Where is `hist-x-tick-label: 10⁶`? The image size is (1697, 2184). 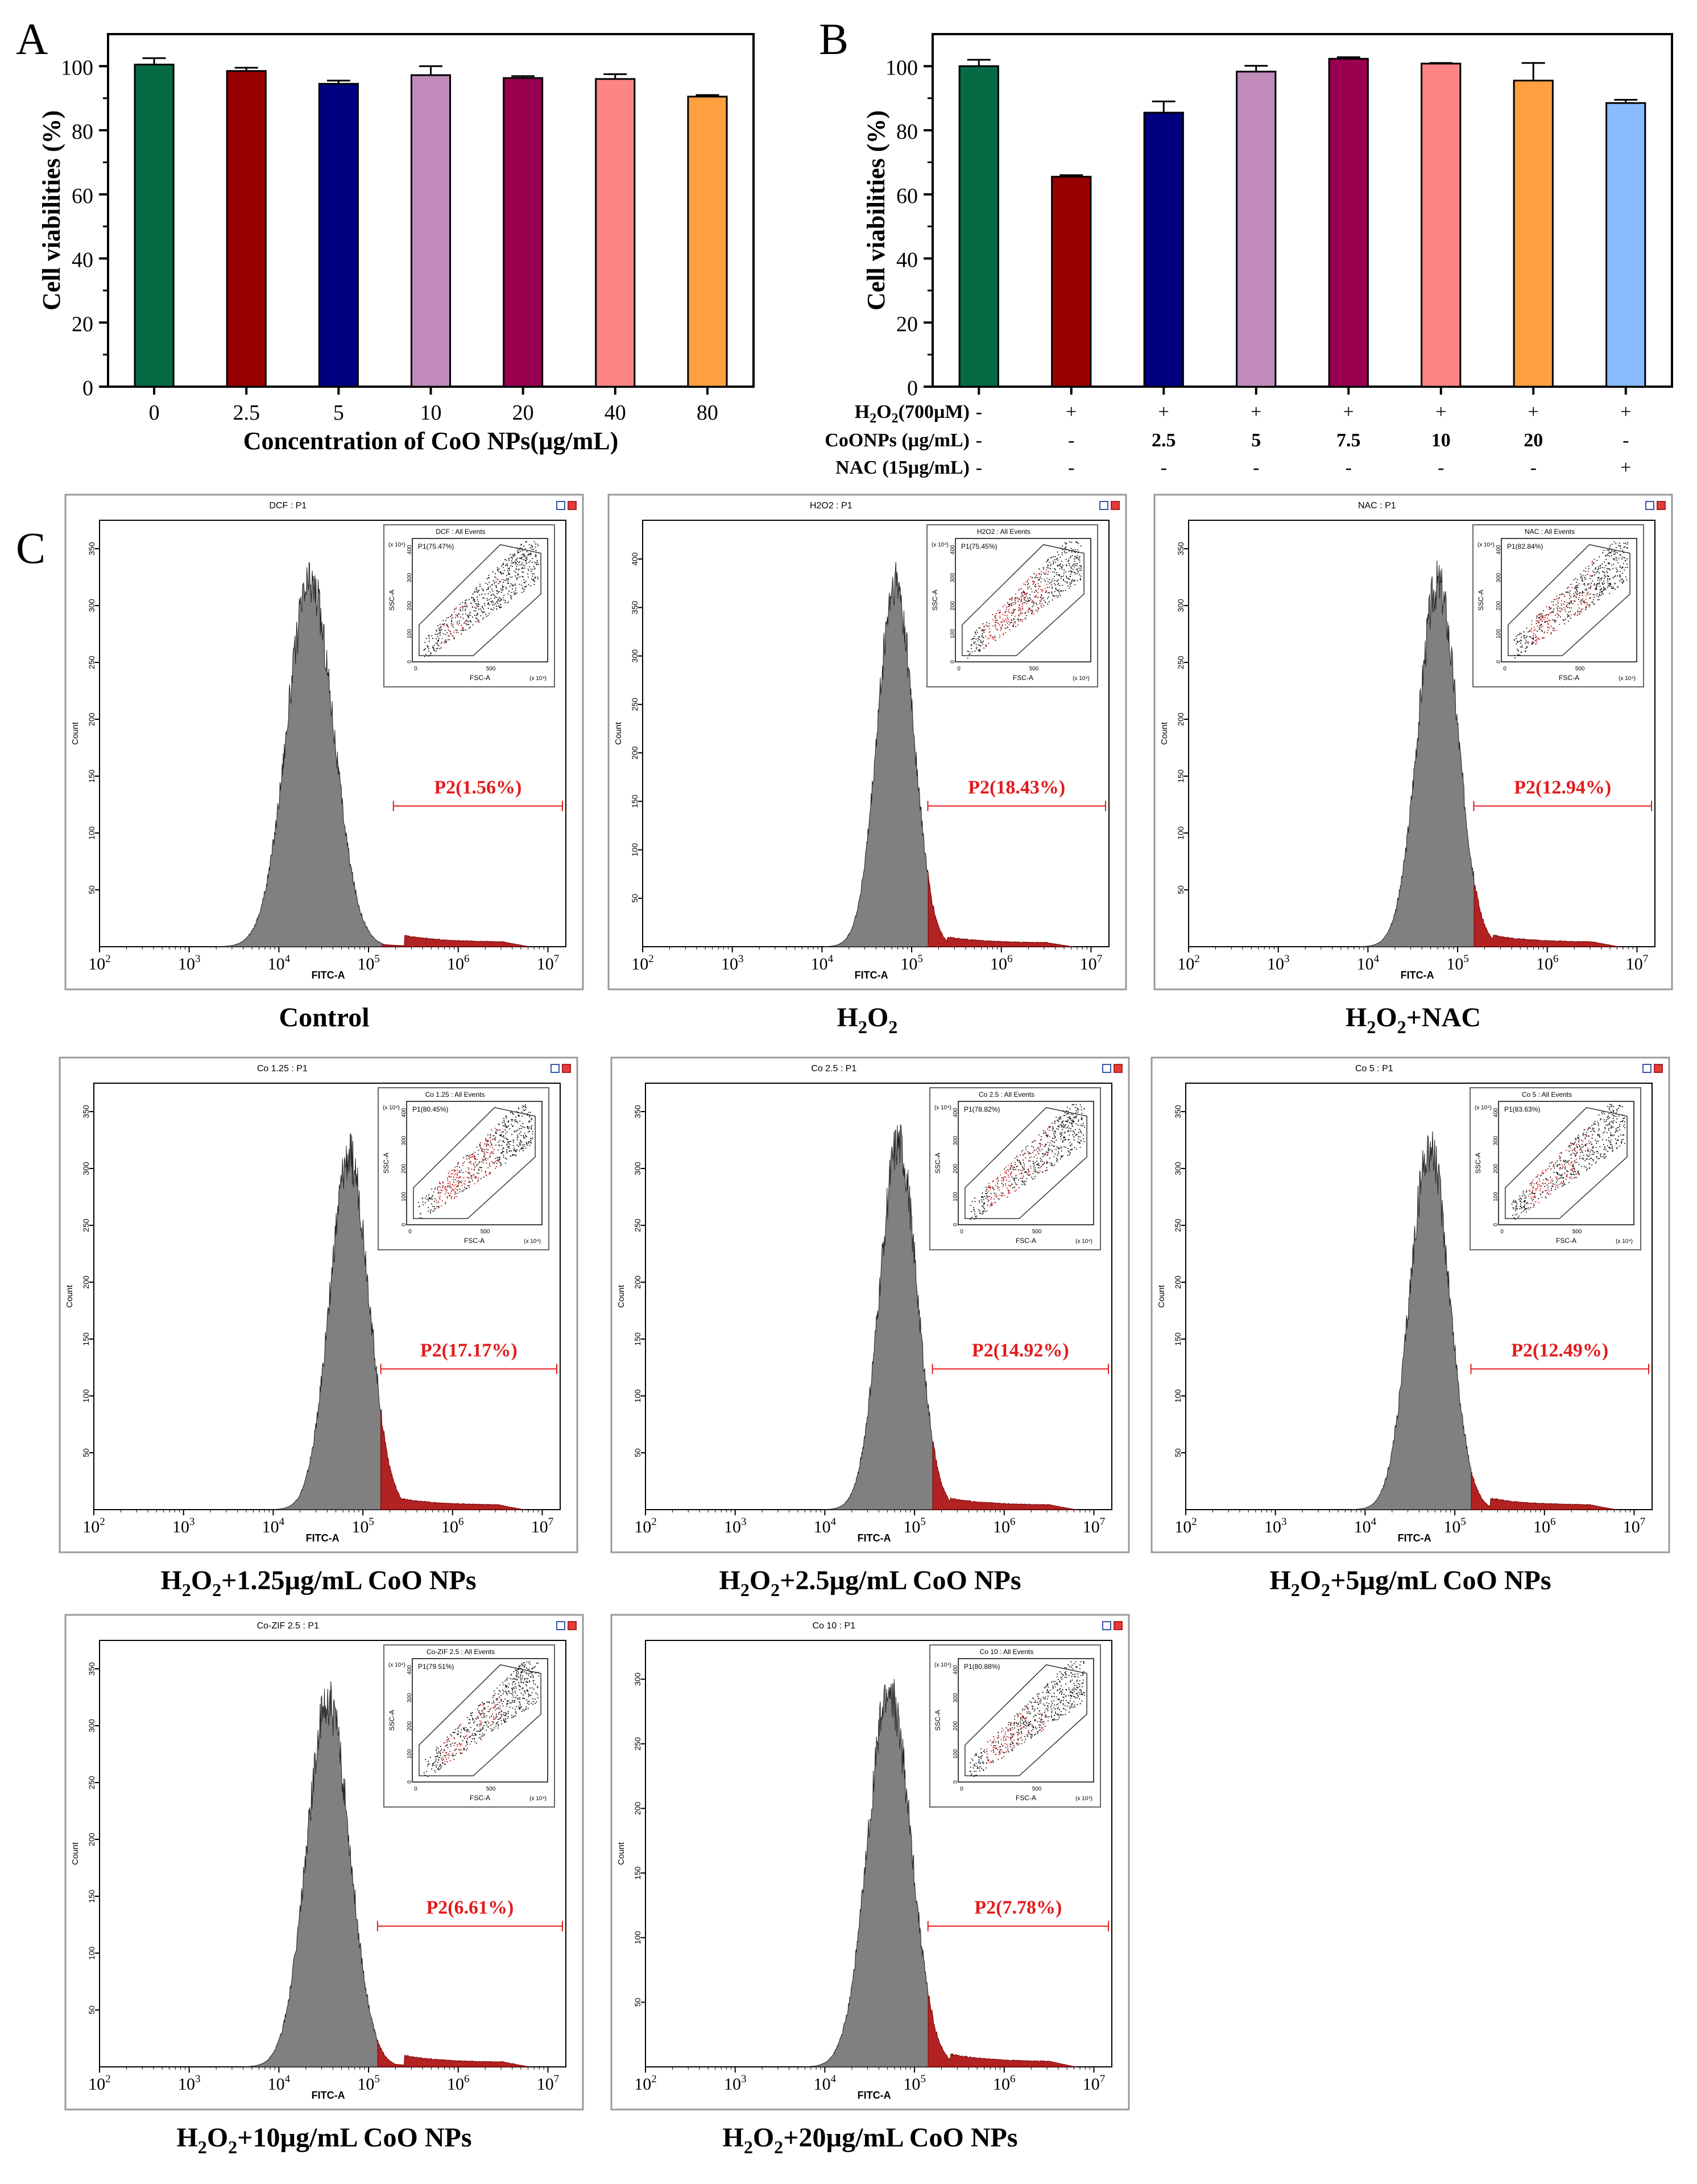 hist-x-tick-label: 10⁶ is located at coordinates (1544, 1526).